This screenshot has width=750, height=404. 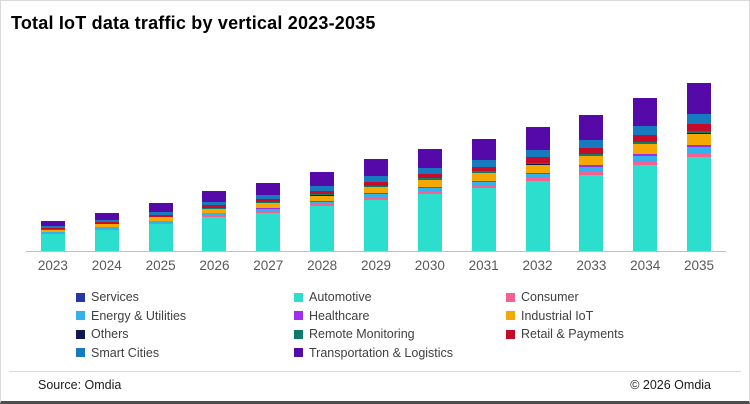 I want to click on bar-slot-2026, so click(x=215, y=156).